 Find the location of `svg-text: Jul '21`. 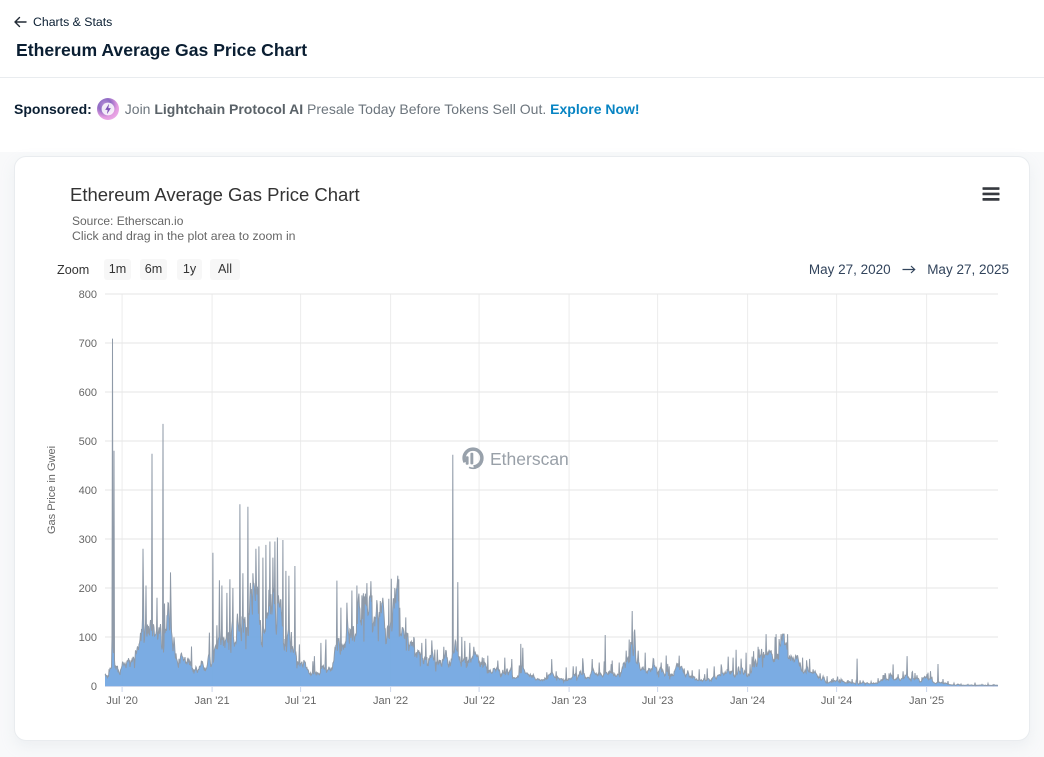

svg-text: Jul '21 is located at coordinates (300, 701).